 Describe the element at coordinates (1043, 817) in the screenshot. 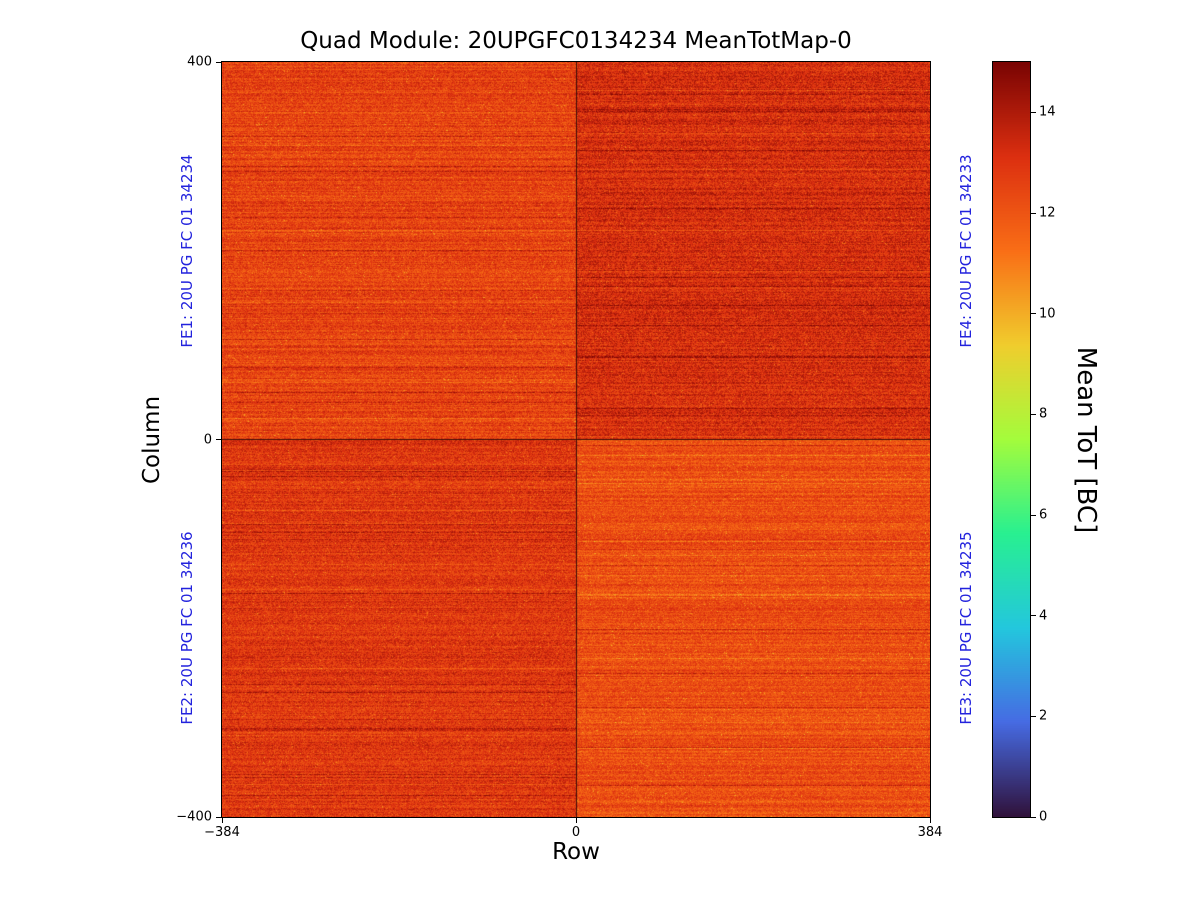

I see `colorbar-tick-label: 0` at that location.